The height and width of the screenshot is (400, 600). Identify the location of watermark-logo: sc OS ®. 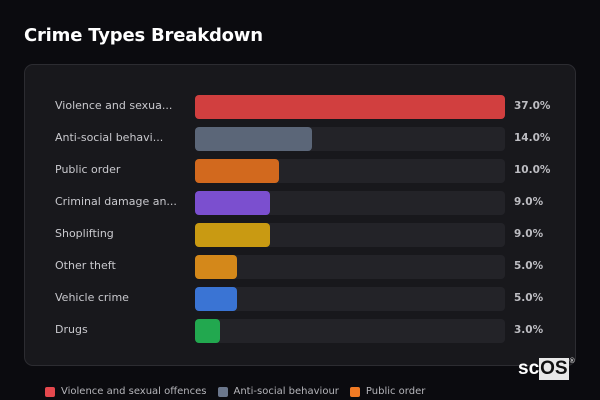
(546, 369).